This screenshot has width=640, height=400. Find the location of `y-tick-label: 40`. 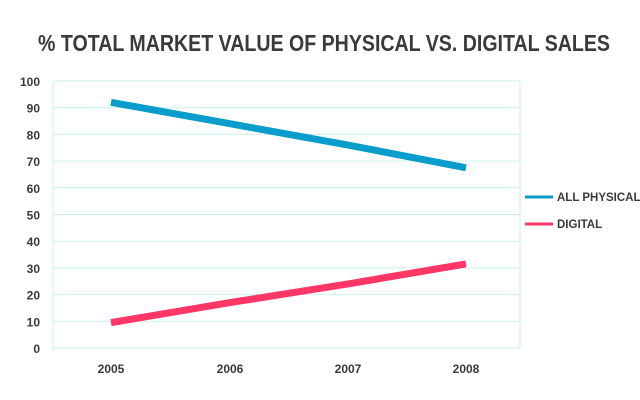

y-tick-label: 40 is located at coordinates (34, 242).